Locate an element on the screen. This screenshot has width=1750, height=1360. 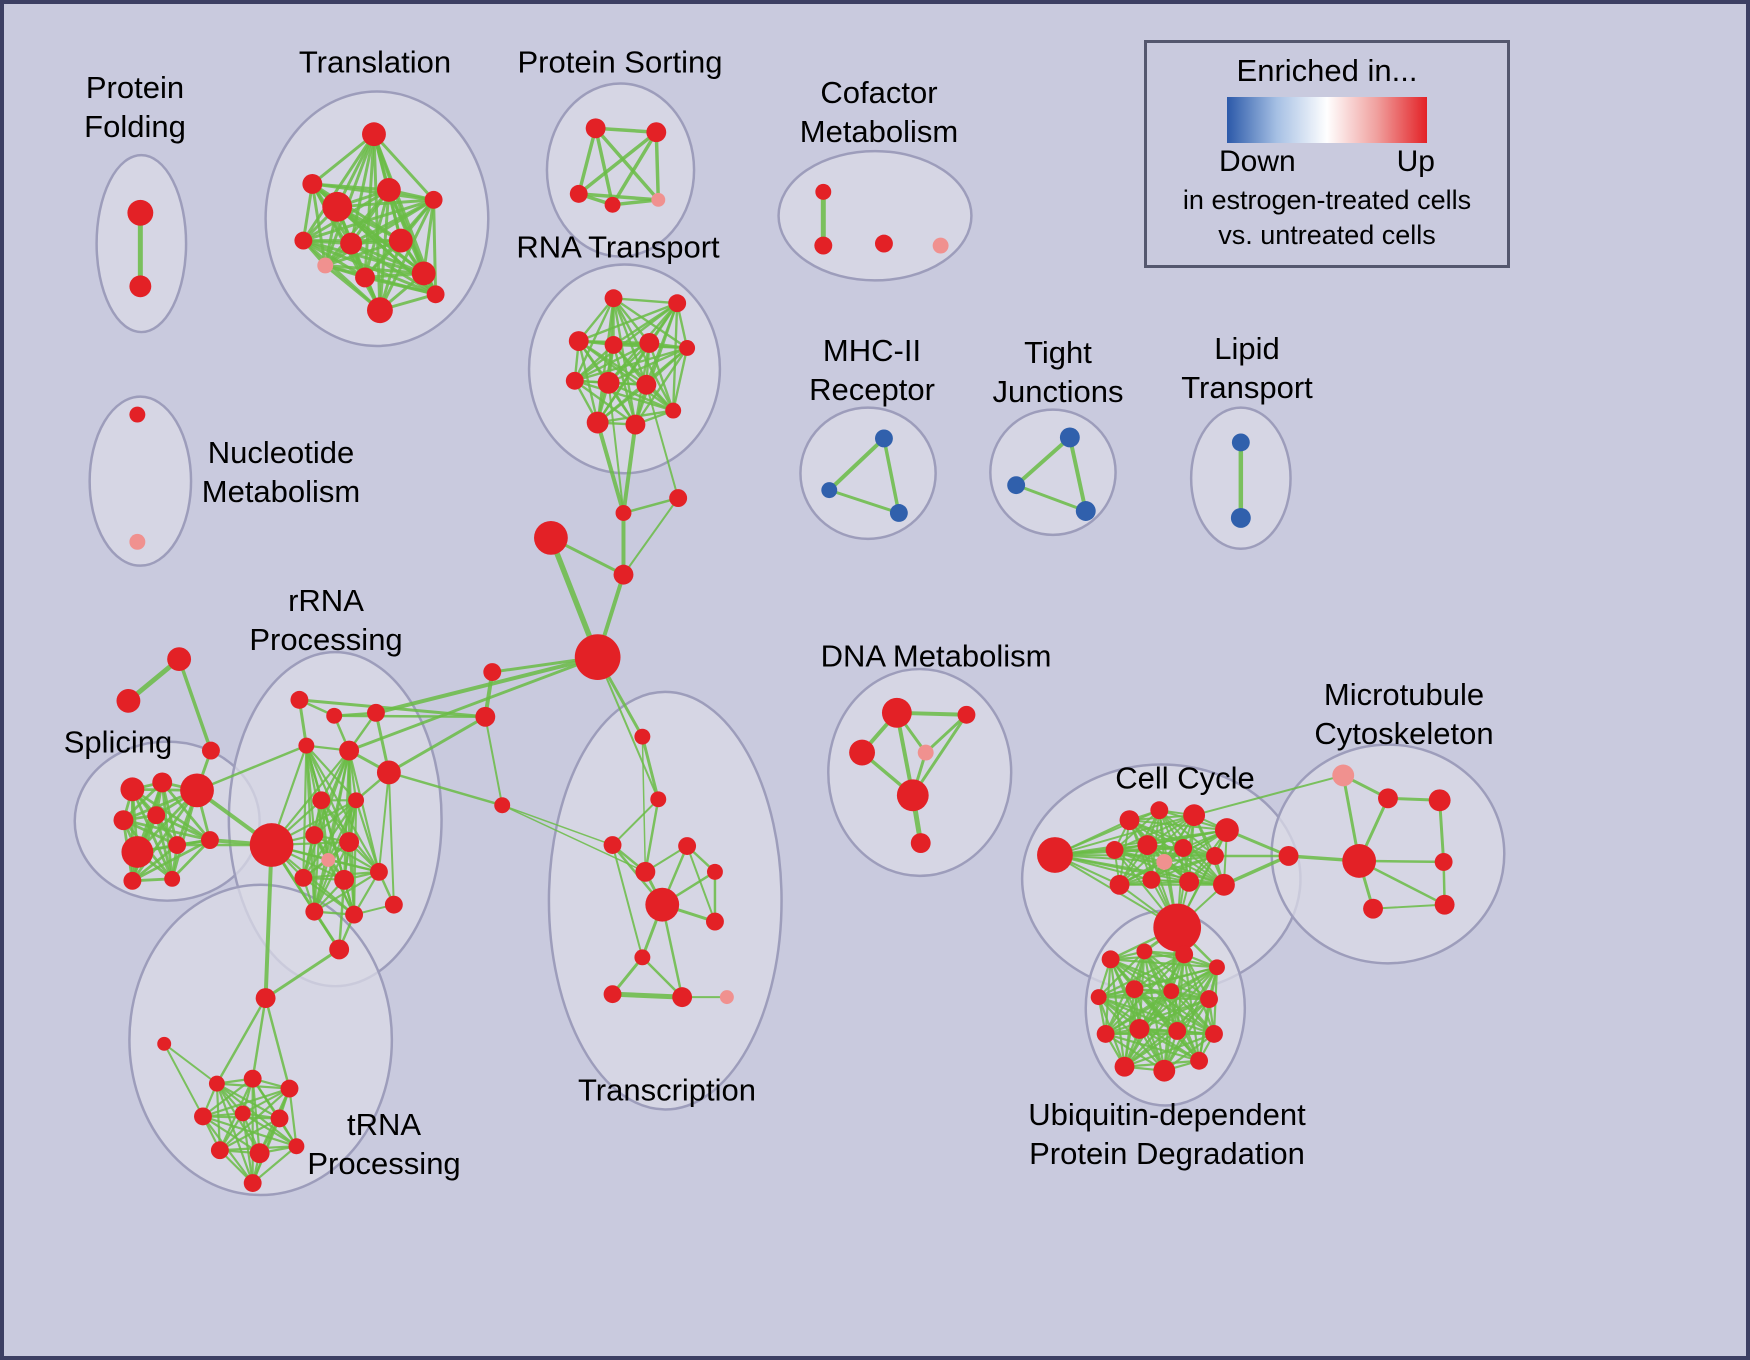
network-node-a2 is located at coordinates (128, 700).